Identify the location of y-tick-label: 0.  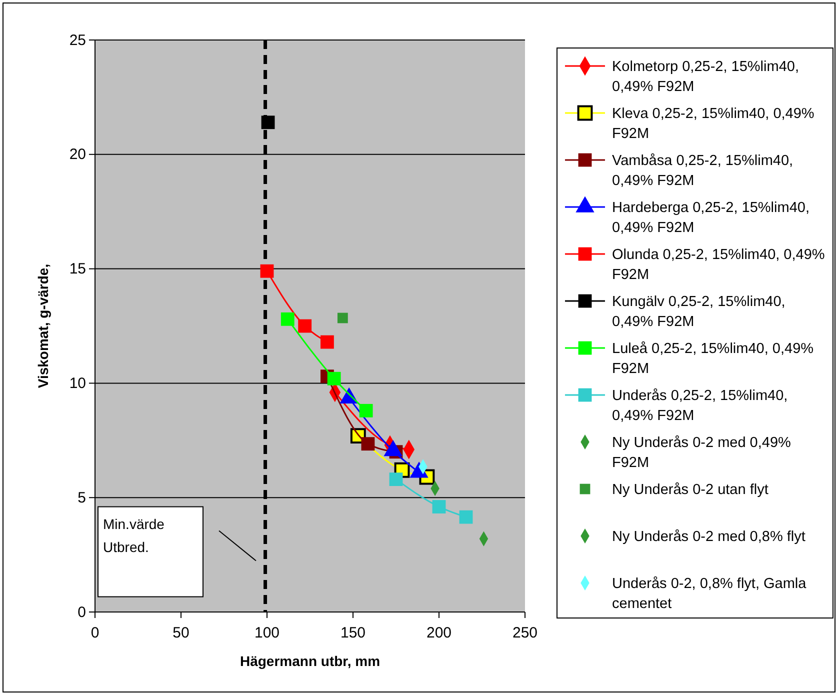
(82, 612).